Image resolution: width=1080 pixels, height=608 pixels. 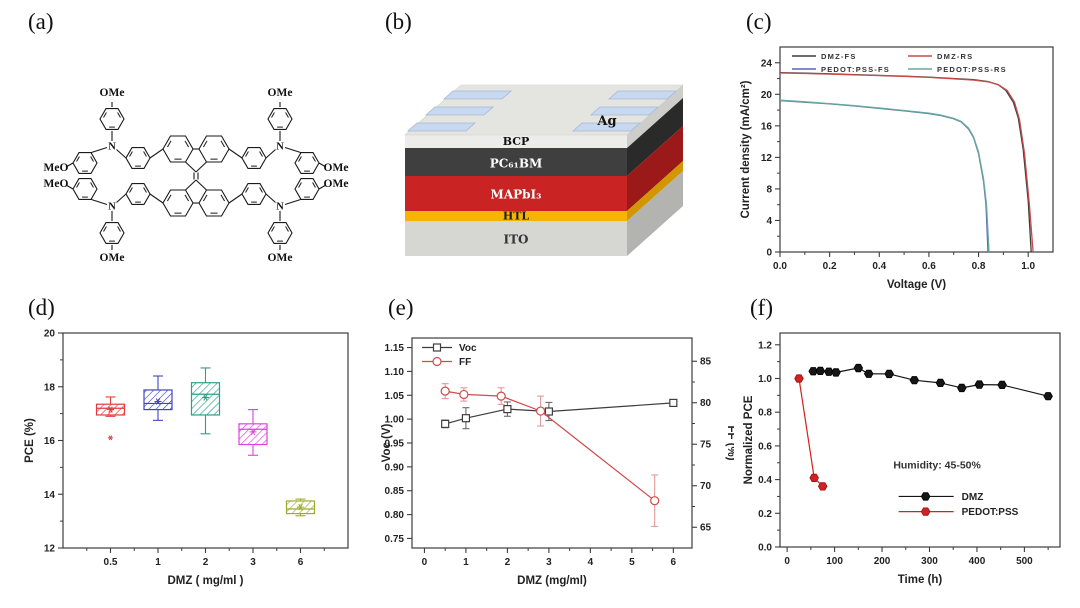 I want to click on jv-series, so click(x=906, y=162).